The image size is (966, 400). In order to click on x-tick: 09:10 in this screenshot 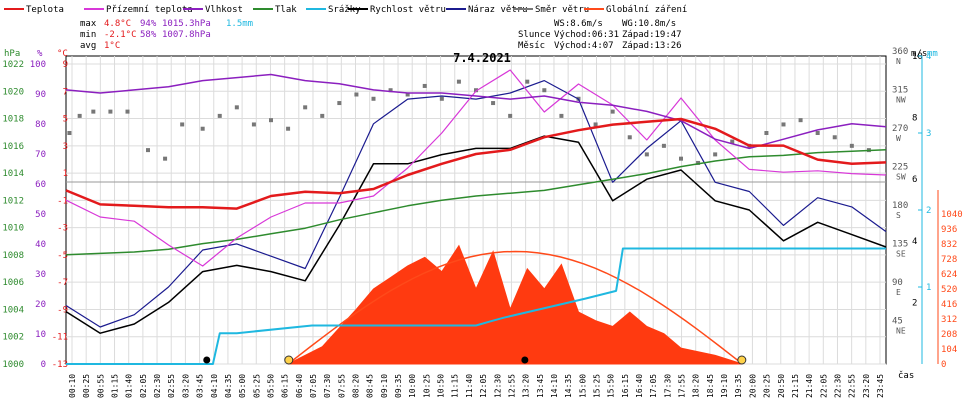, I will do `click(384, 386)`.